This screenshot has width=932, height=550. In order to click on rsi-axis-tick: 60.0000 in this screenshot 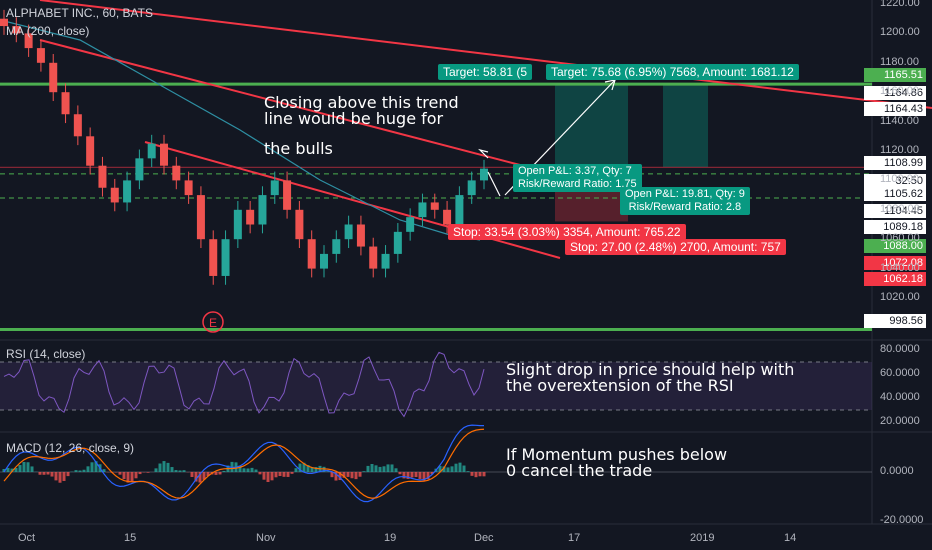, I will do `click(900, 373)`.